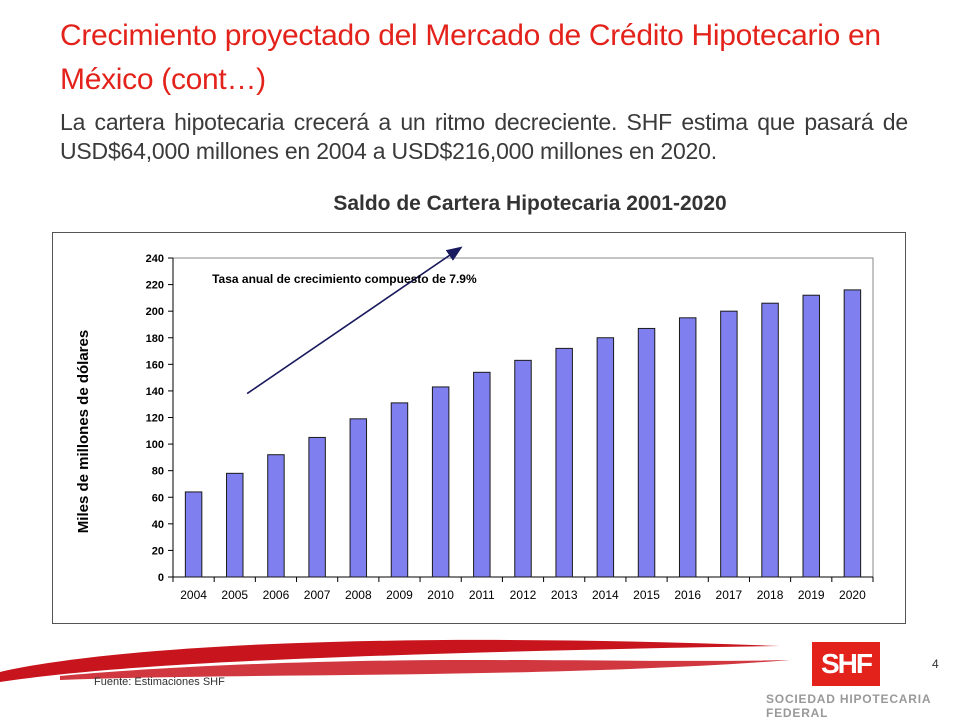 This screenshot has height=720, width=960. Describe the element at coordinates (158, 472) in the screenshot. I see `y-tick-label: 80` at that location.